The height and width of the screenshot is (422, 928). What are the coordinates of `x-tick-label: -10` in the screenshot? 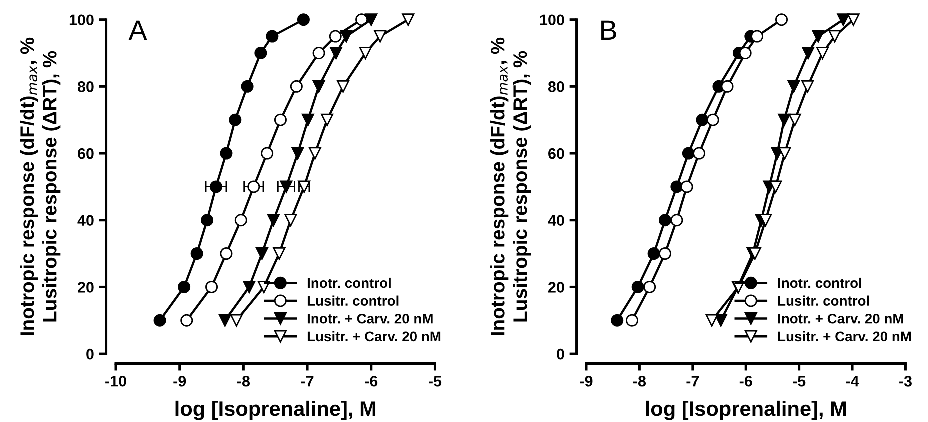 It's located at (116, 381).